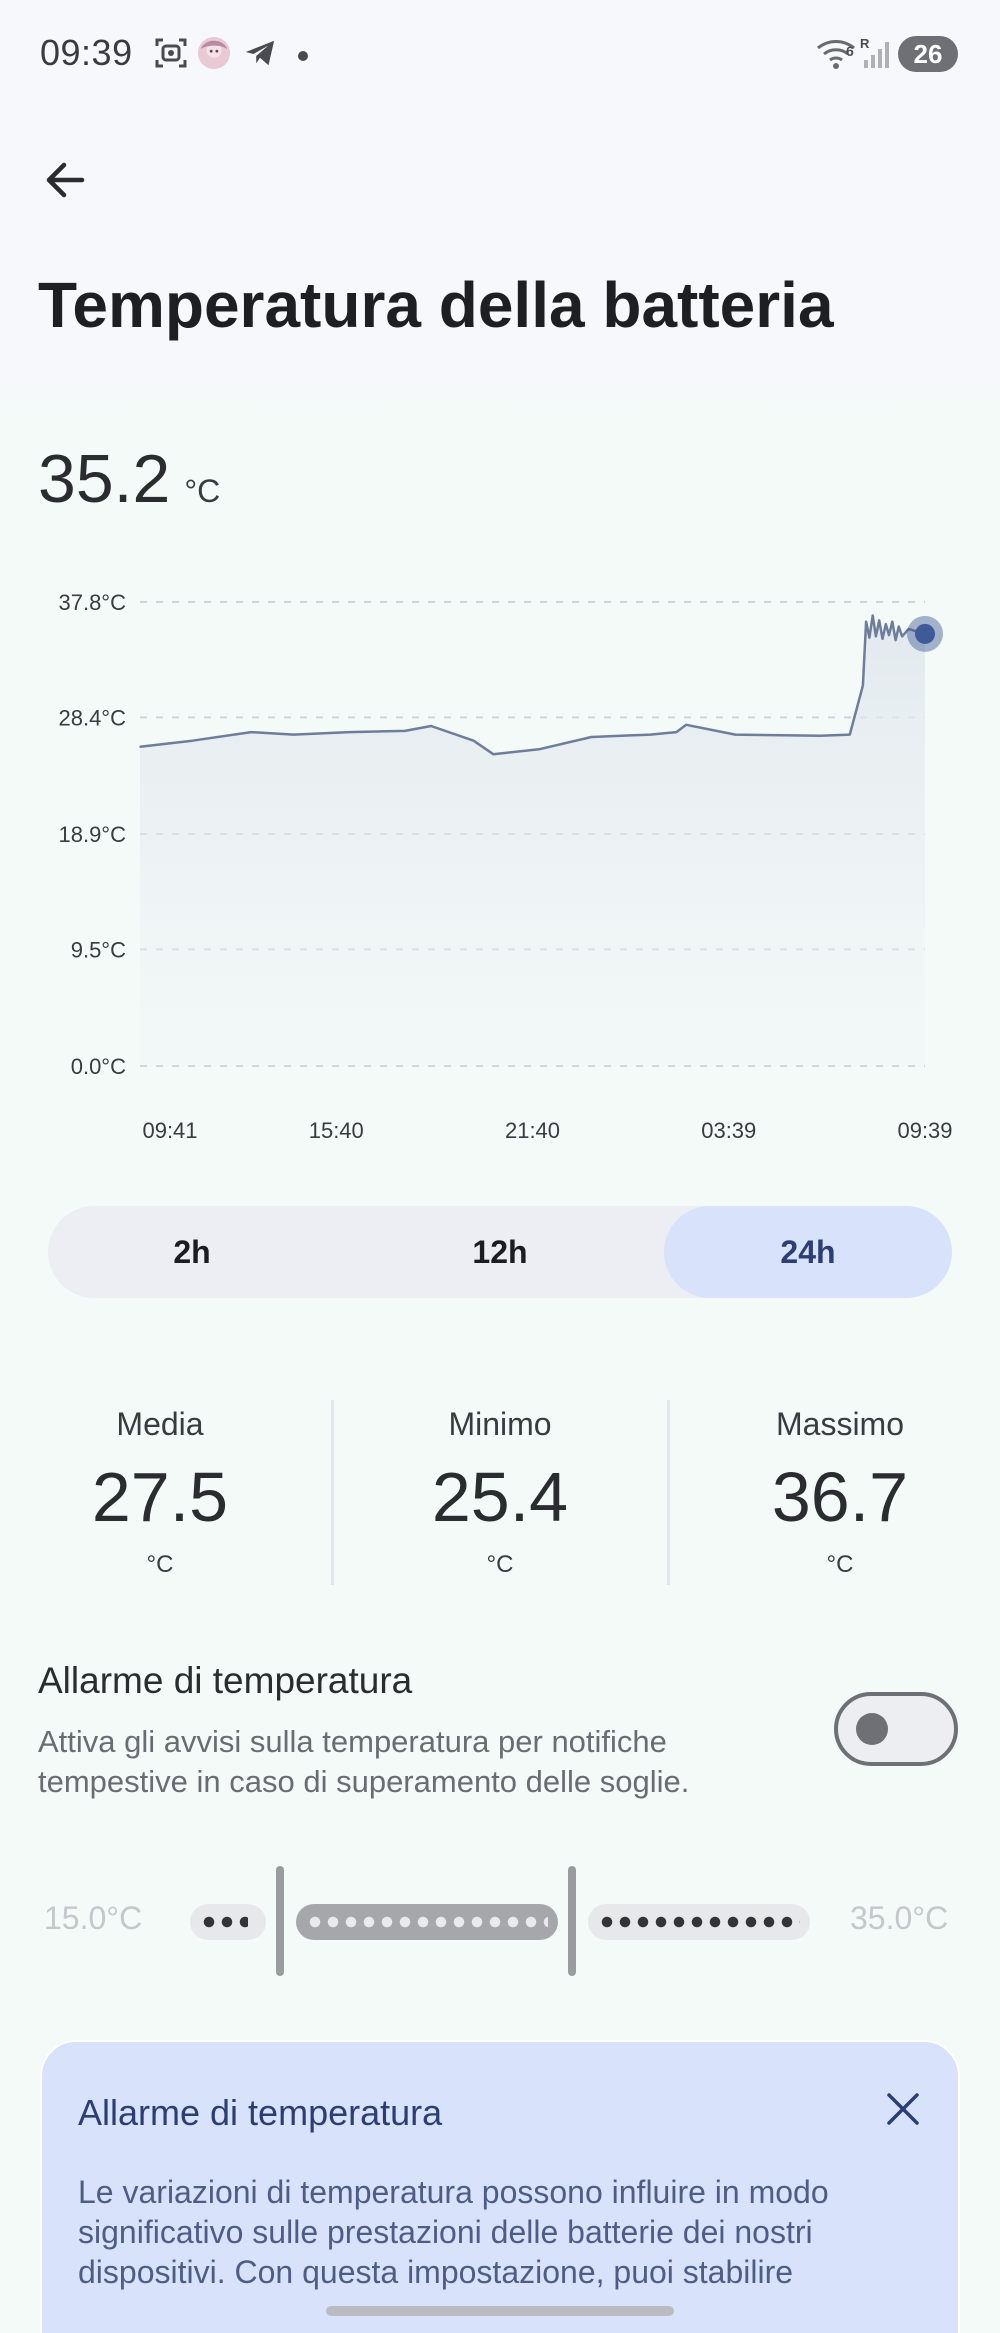  Describe the element at coordinates (225, 1680) in the screenshot. I see `alarm-title: Allarme di temperatura` at that location.